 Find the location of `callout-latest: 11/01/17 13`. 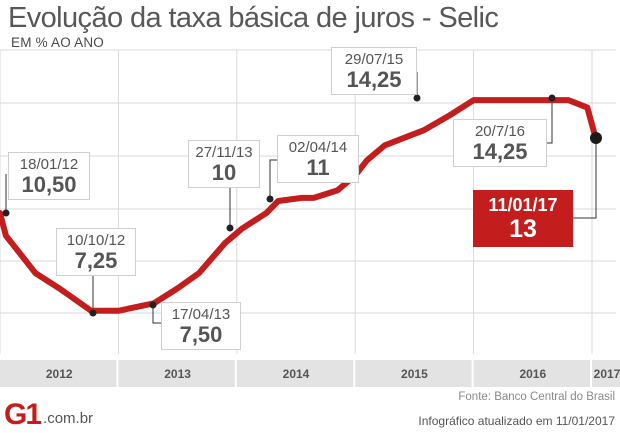

callout-latest: 11/01/17 13 is located at coordinates (523, 218).